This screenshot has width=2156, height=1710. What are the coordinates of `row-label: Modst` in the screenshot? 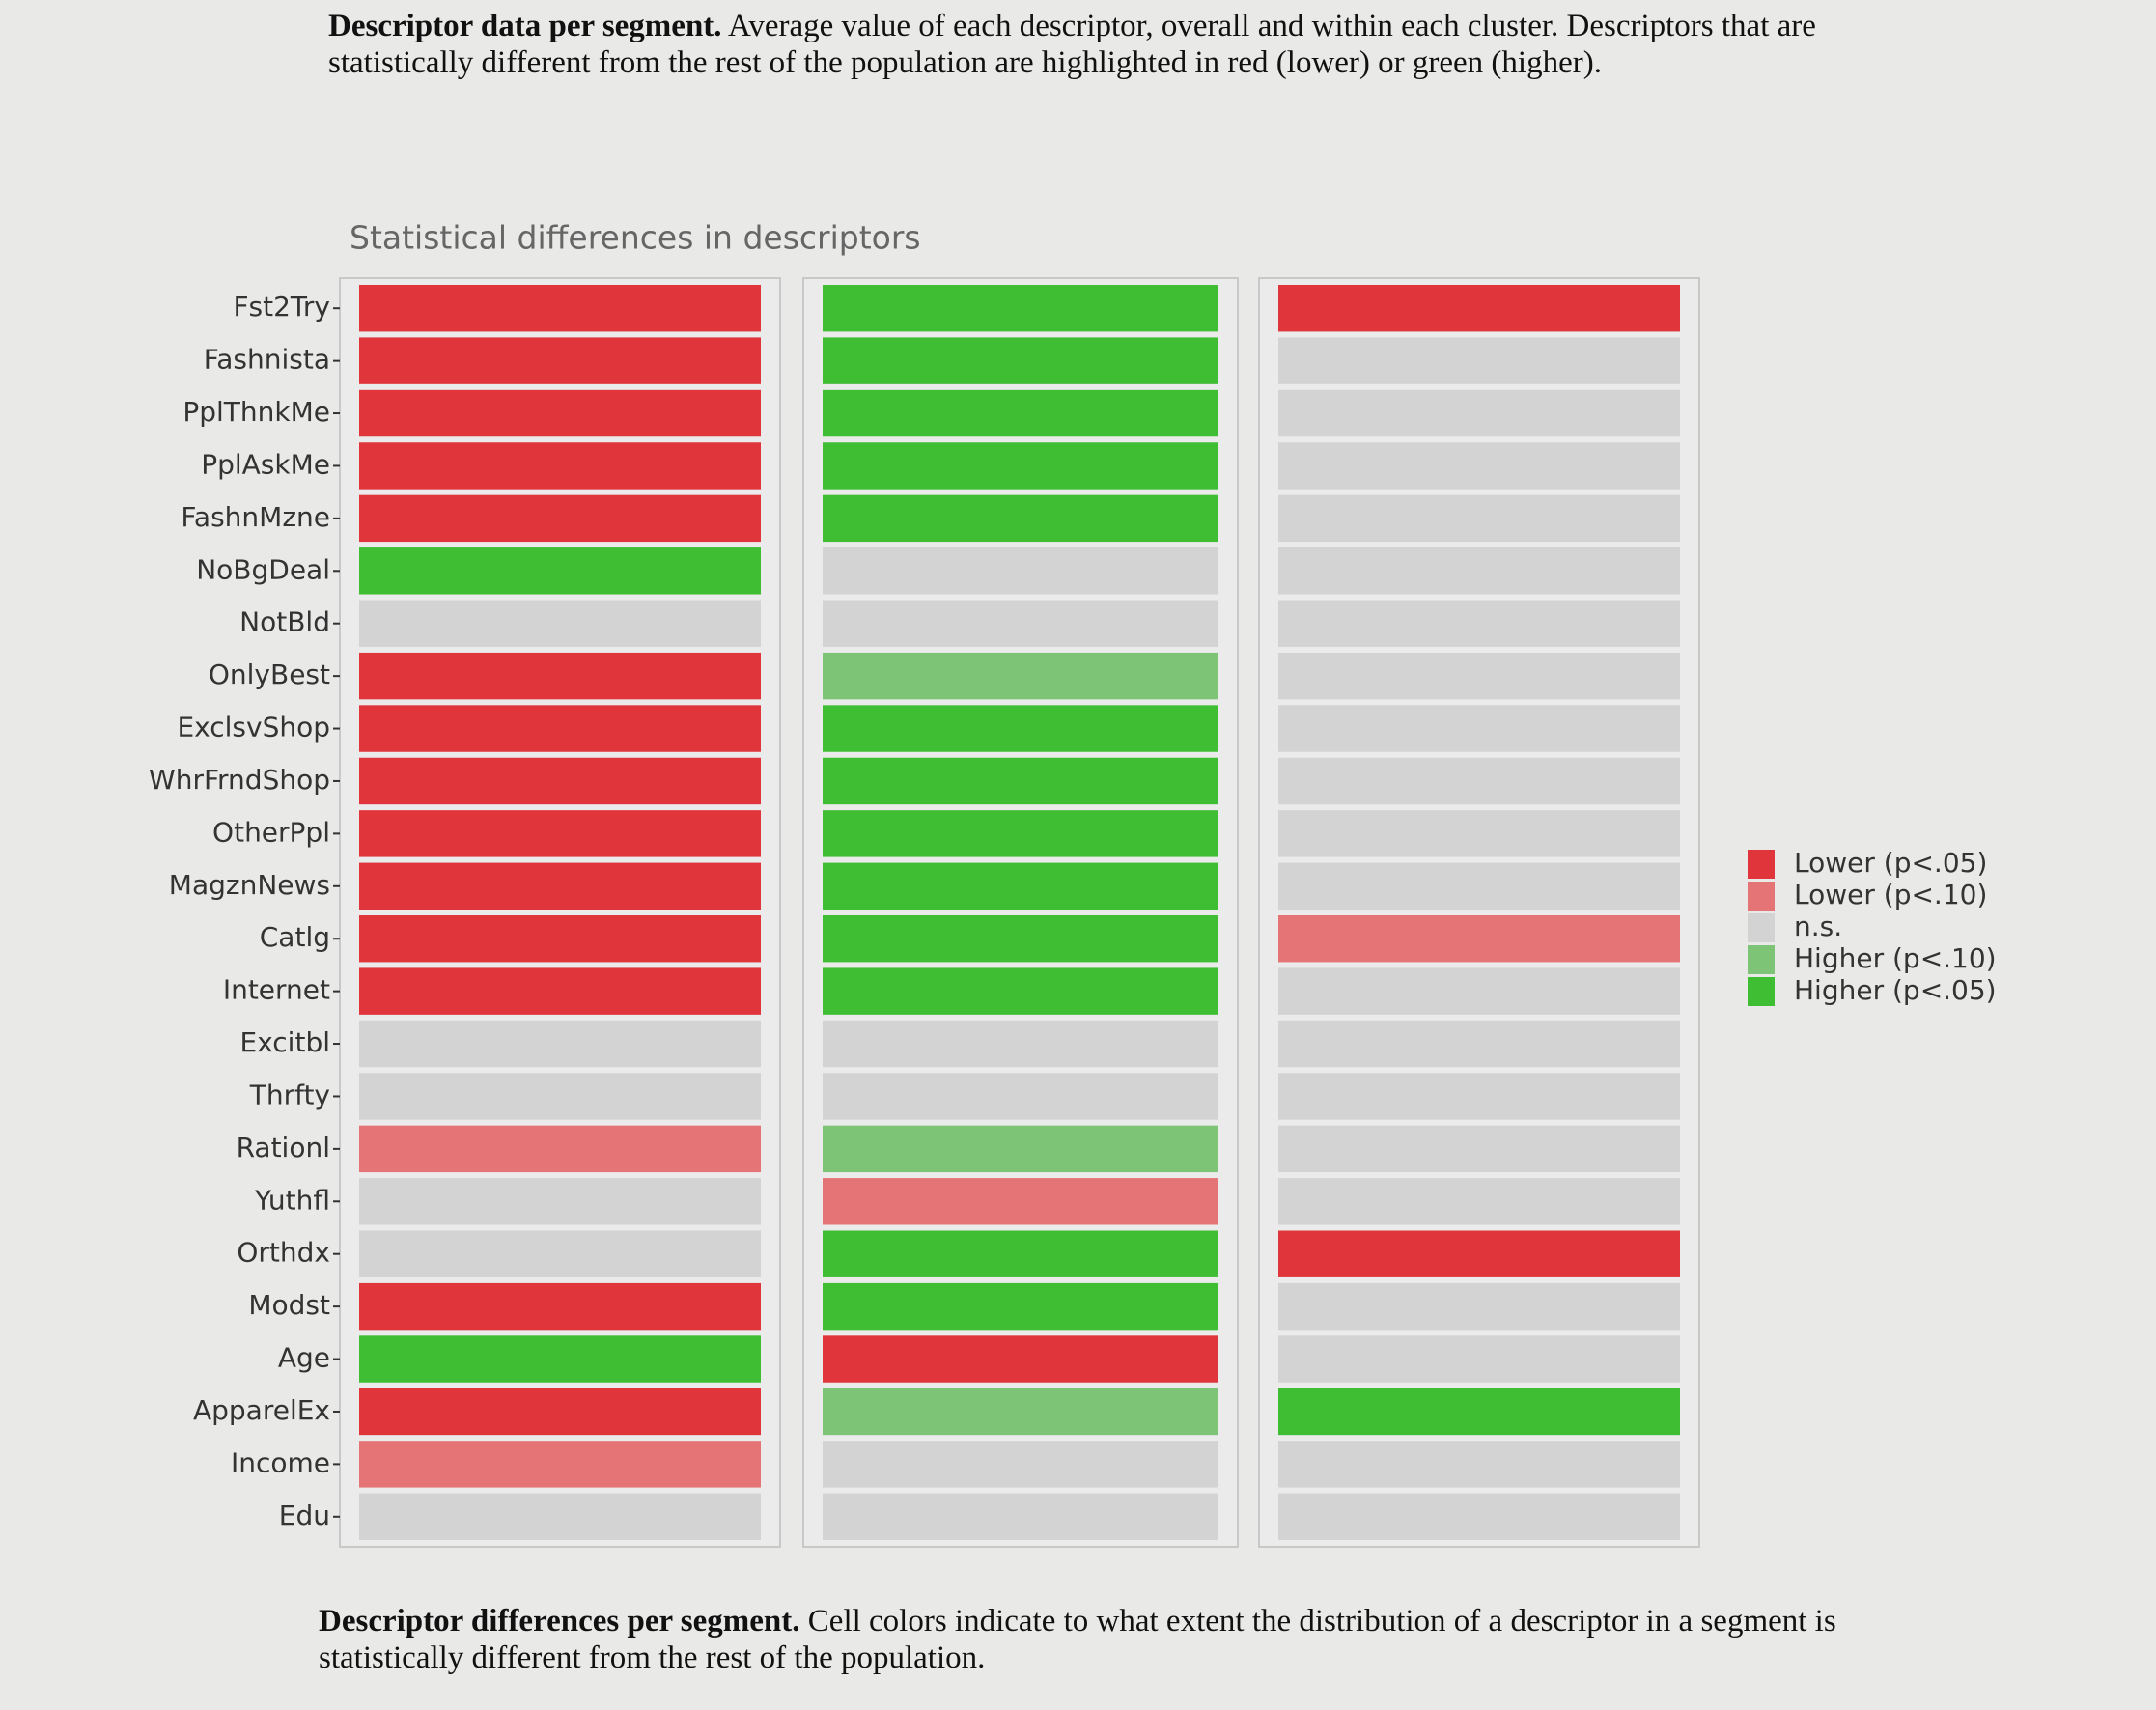 It's located at (289, 1305).